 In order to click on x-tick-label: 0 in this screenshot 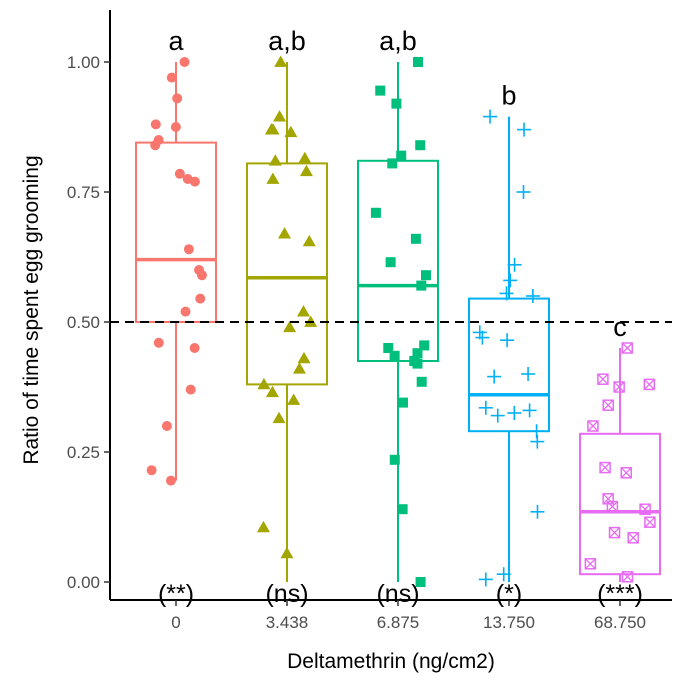, I will do `click(175, 622)`.